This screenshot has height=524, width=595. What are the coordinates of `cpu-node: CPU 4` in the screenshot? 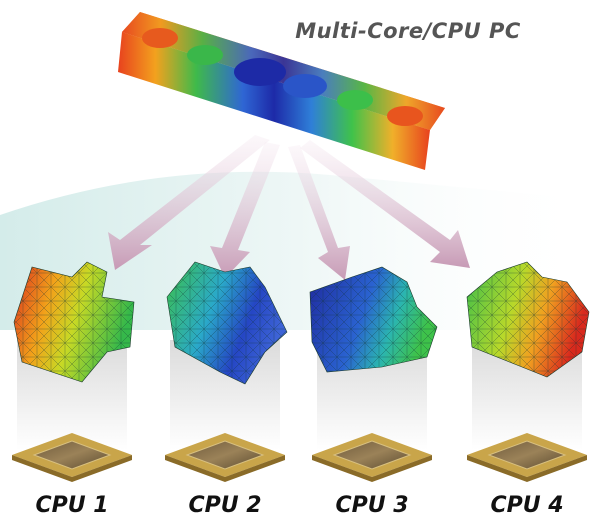 It's located at (528, 389).